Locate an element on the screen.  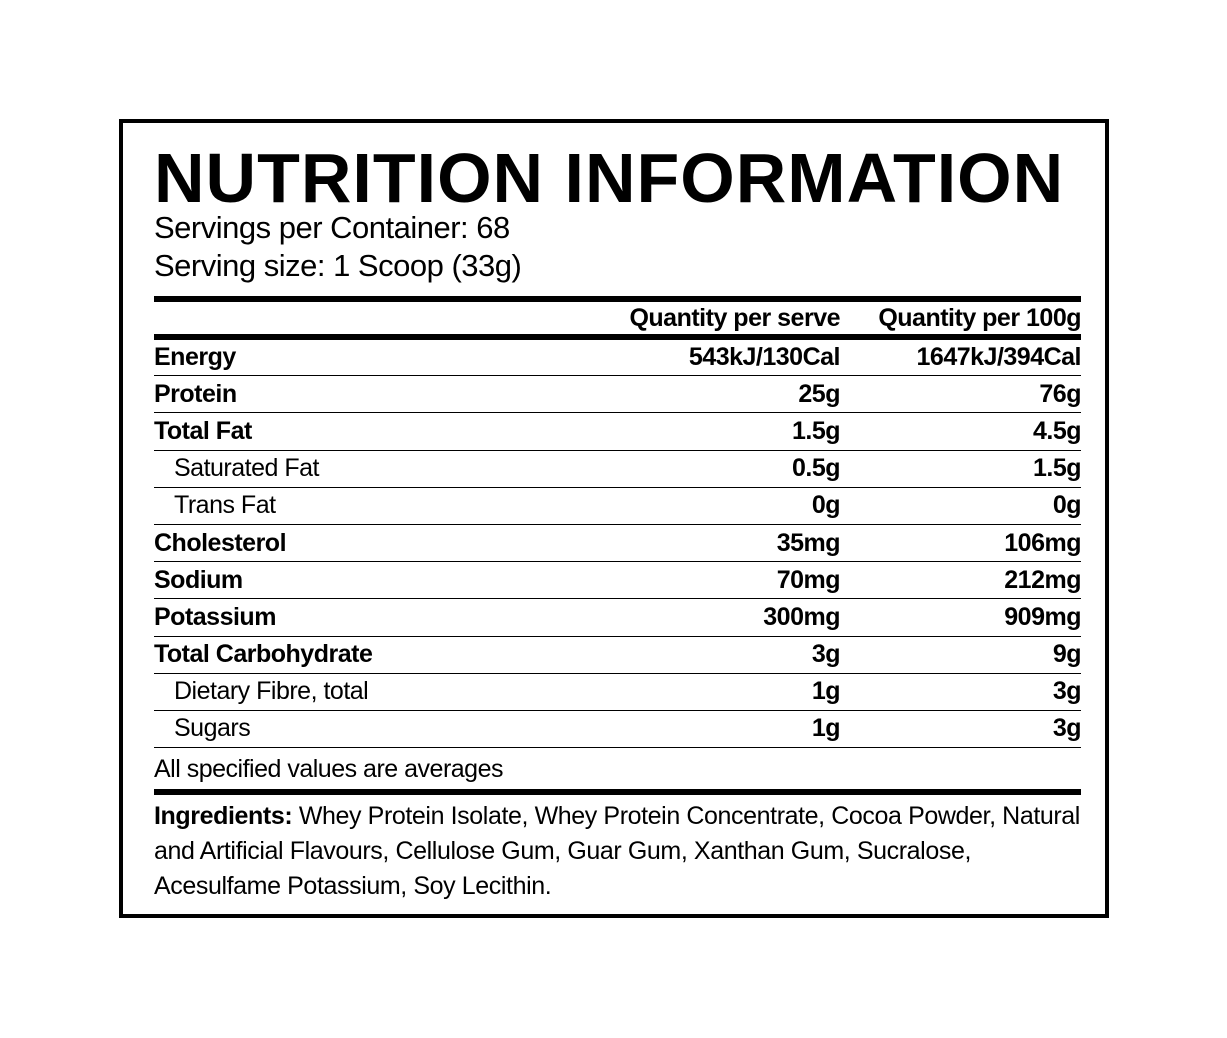
nutrient-name: Dietary Fibre, total is located at coordinates (271, 691).